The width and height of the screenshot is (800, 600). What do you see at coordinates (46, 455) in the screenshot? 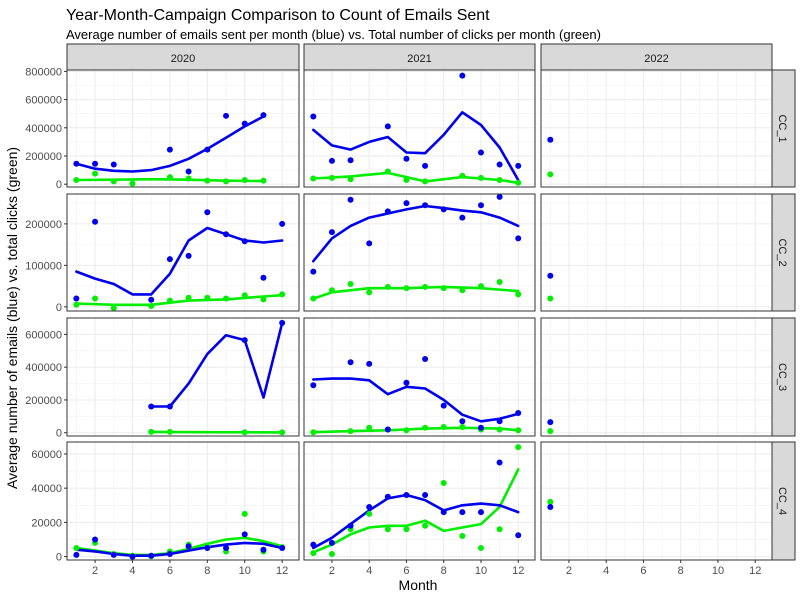
I see `y-tick-label: 60000` at bounding box center [46, 455].